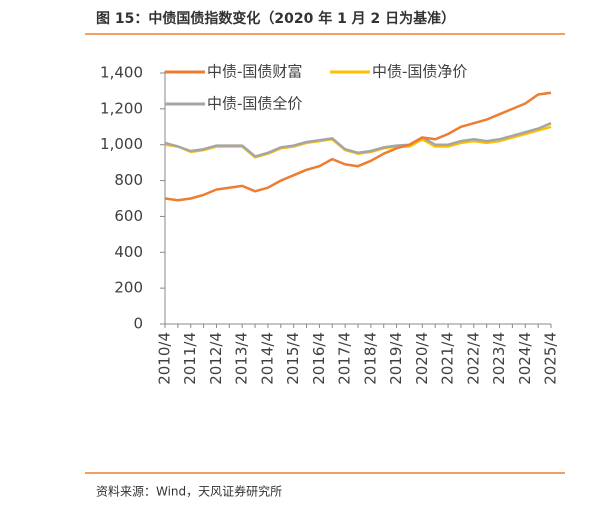 The width and height of the screenshot is (605, 510). What do you see at coordinates (138, 324) in the screenshot?
I see `y-tick-label: 0` at bounding box center [138, 324].